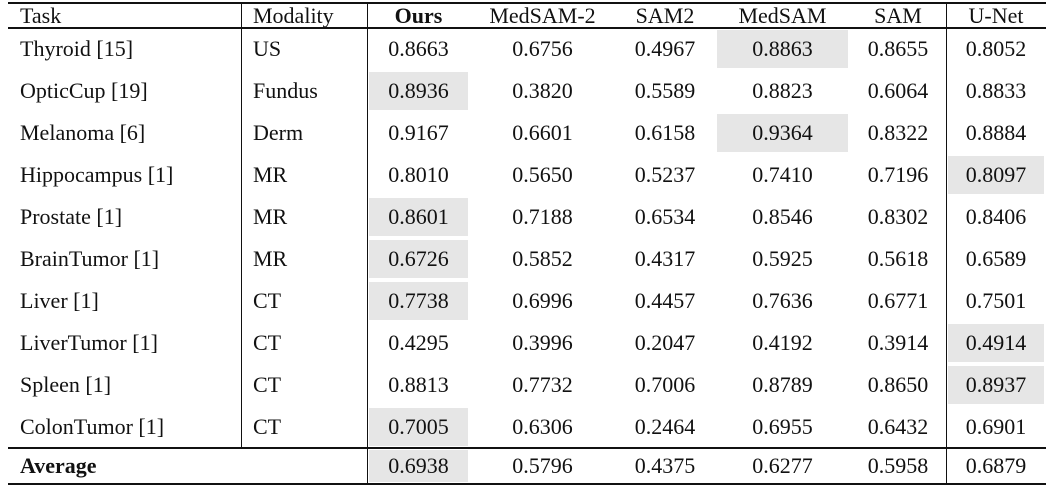  I want to click on score-cell: 0.3820, so click(542, 90).